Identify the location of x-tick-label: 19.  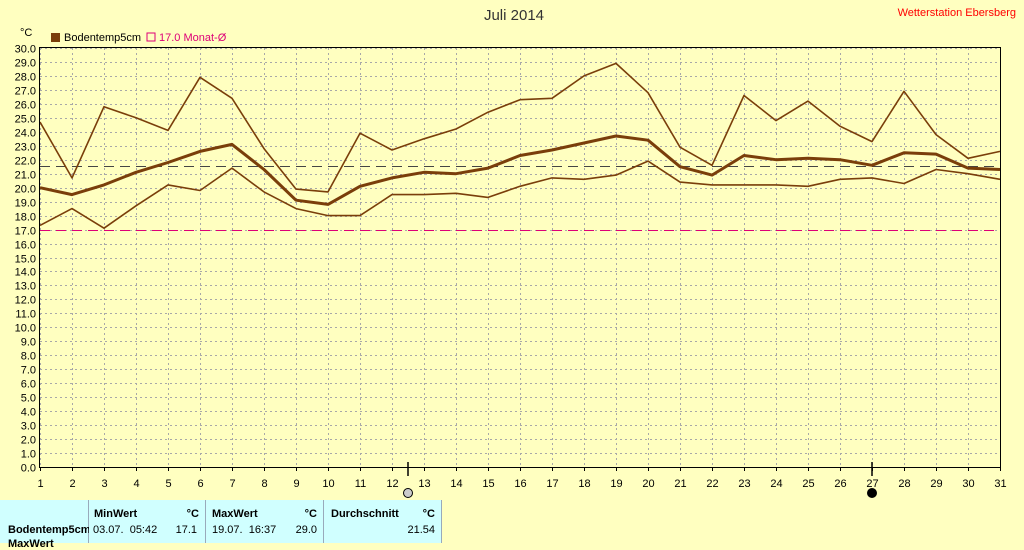
(616, 484).